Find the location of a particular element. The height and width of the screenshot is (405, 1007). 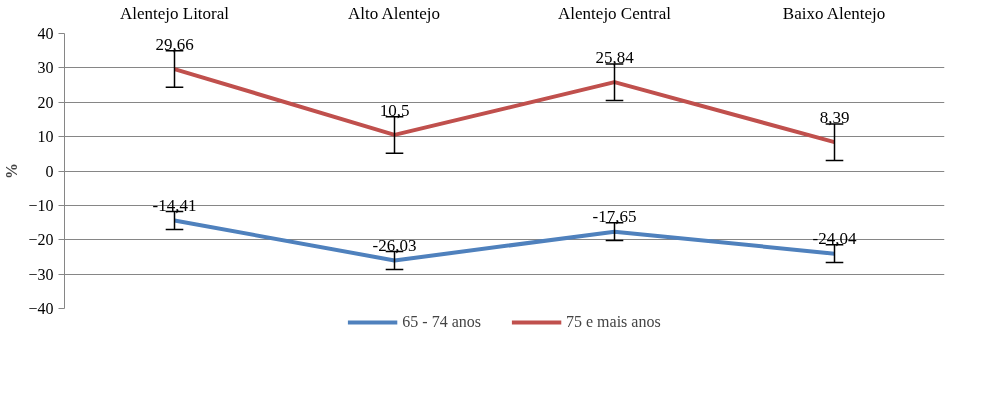

data-label: -17,65 is located at coordinates (614, 216).